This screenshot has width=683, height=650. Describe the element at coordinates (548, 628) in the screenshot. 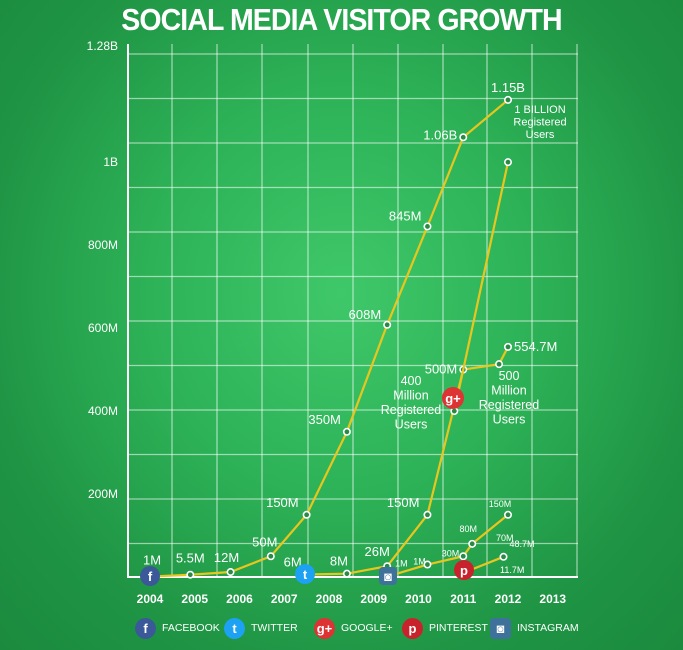

I see `legend-label: INSTAGRAM` at that location.